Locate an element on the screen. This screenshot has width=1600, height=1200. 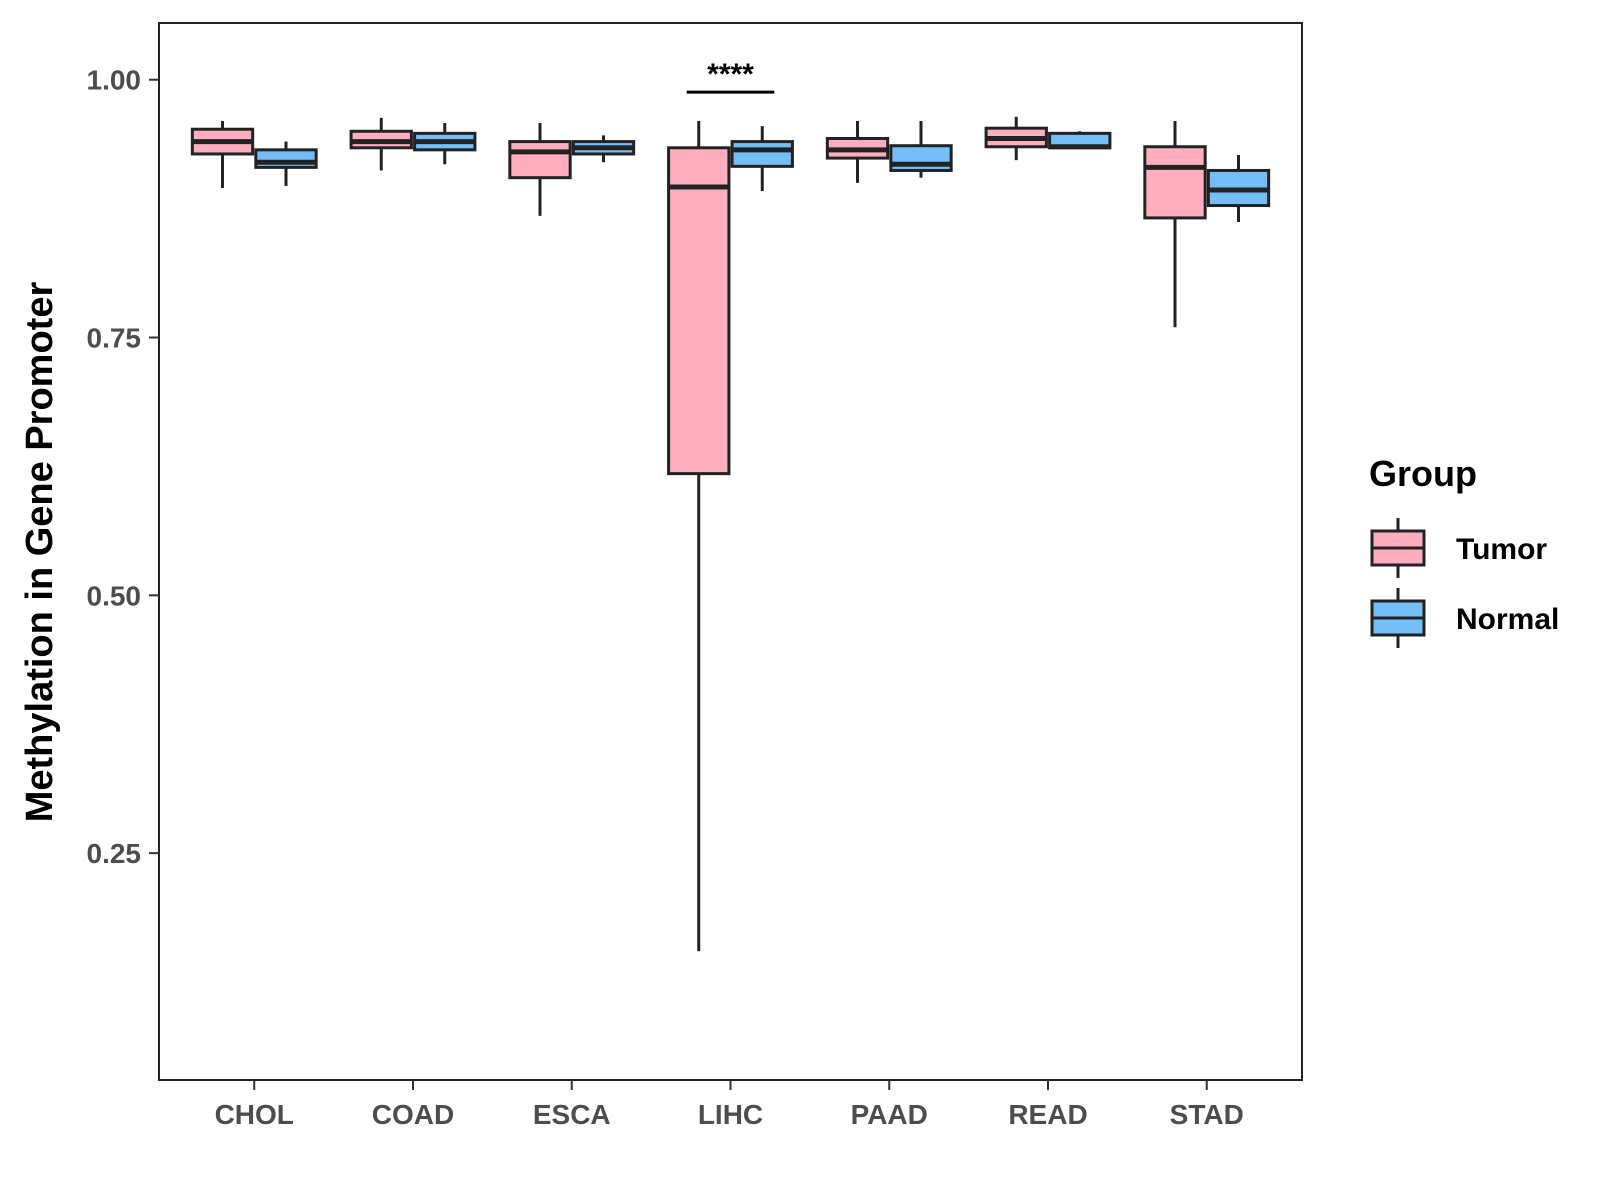
legend: Group Tumor Normal is located at coordinates (1464, 550).